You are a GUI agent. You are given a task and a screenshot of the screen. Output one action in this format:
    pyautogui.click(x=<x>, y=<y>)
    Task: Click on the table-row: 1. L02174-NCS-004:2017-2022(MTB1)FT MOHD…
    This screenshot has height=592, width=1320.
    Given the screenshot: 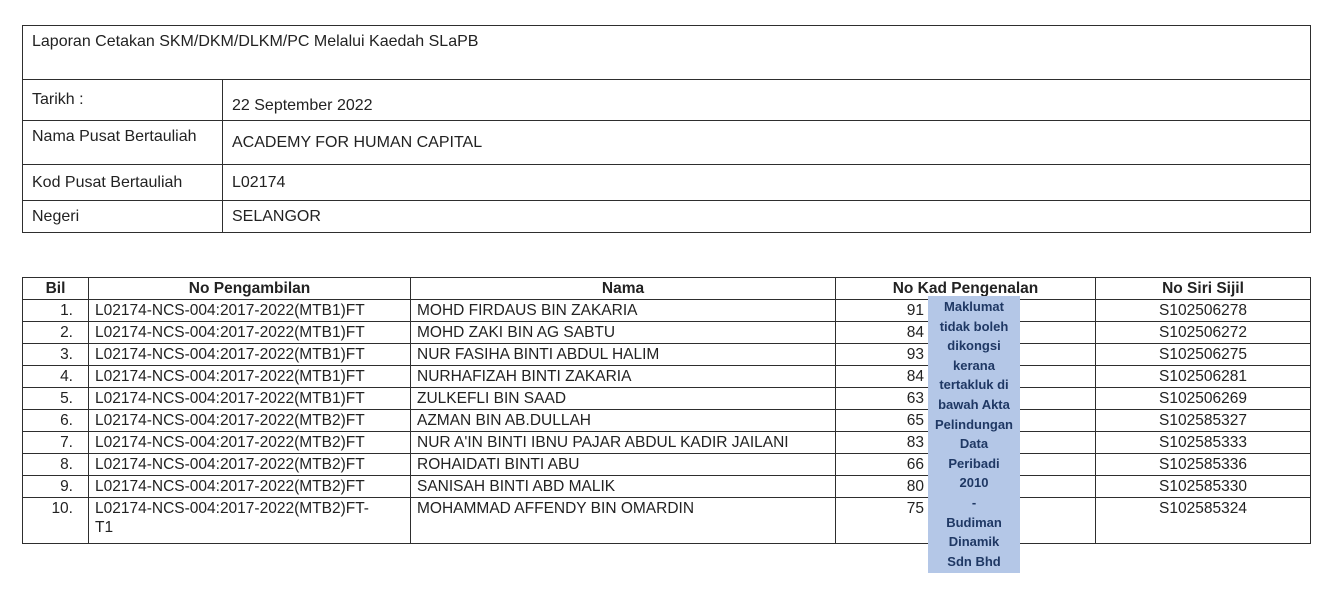 What is the action you would take?
    pyautogui.click(x=666, y=310)
    